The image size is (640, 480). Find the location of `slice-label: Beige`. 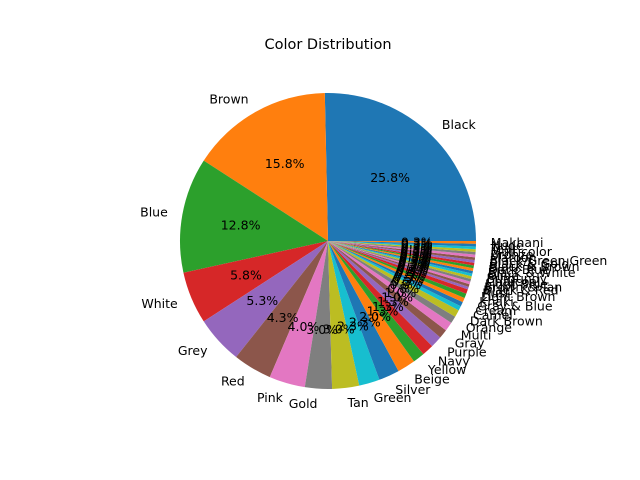

slice-label: Beige is located at coordinates (432, 379).